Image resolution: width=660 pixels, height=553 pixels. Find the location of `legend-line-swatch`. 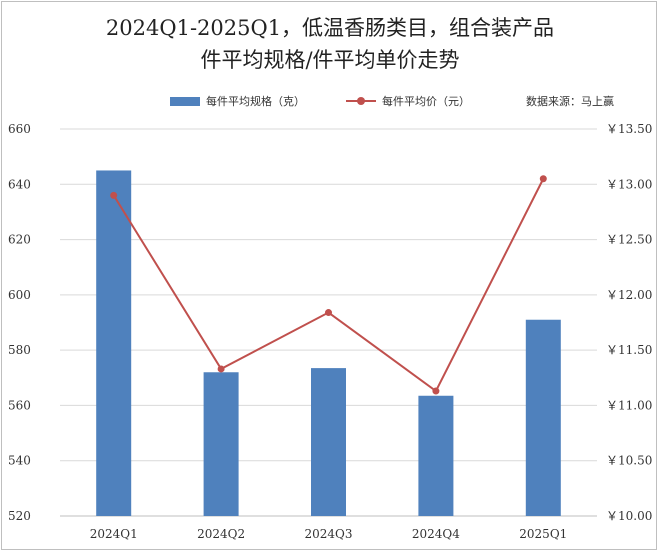

legend-line-swatch is located at coordinates (361, 101).